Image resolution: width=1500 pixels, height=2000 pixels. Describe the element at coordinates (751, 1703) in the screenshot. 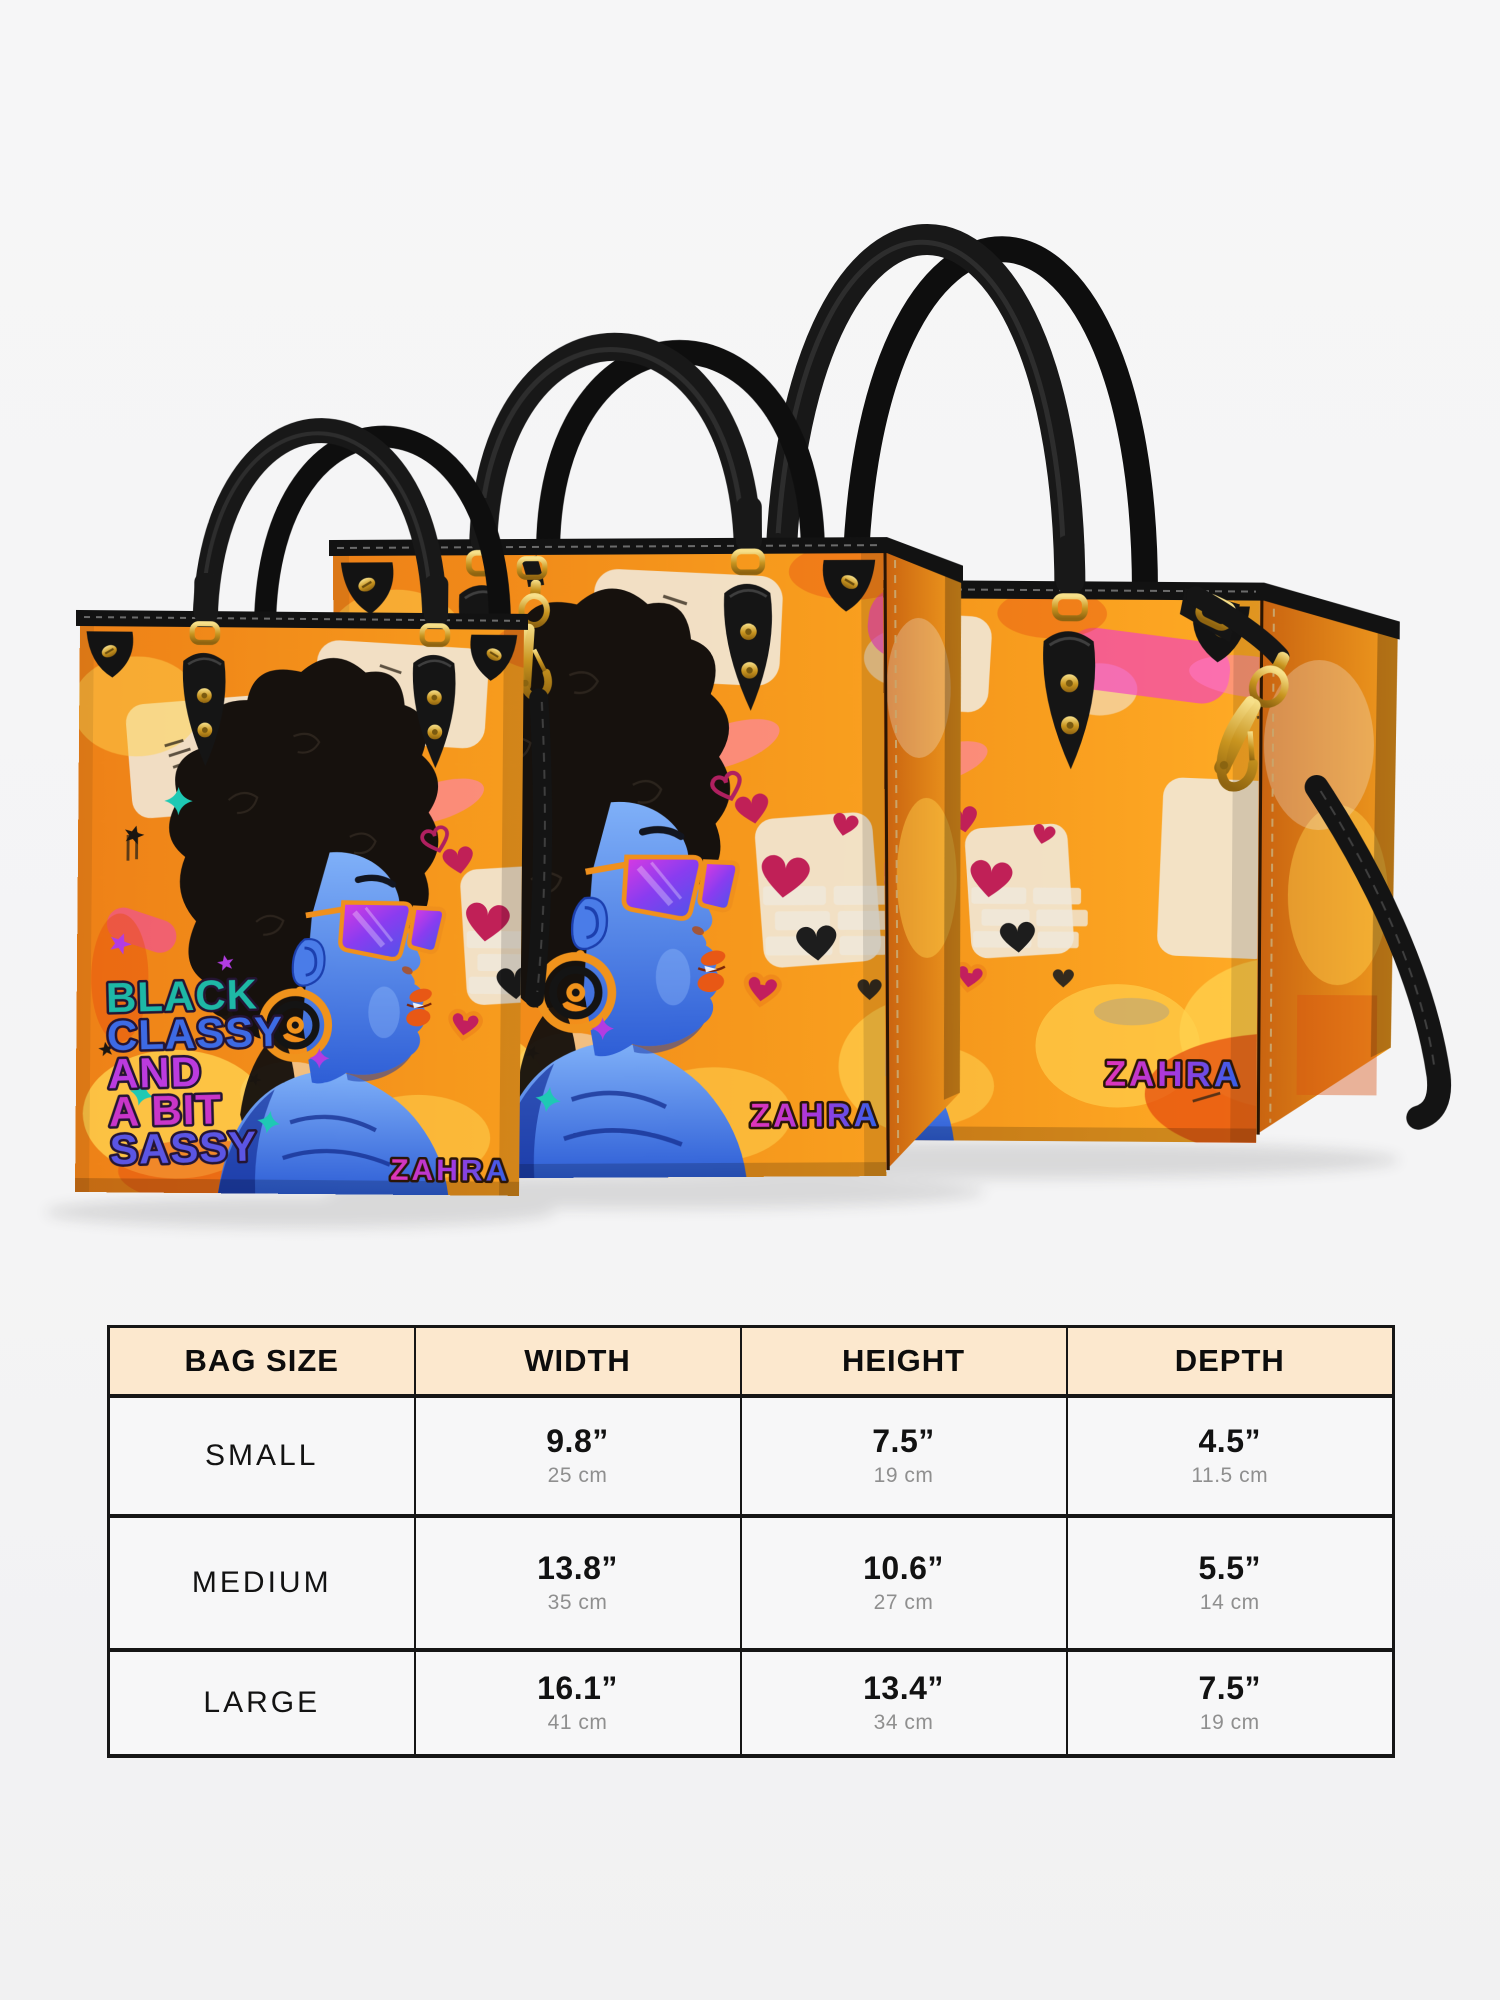

I see `table-row-large: LARGE 16.1” 41 cm 13.4” 34 cm 7.5” 19 cm` at that location.